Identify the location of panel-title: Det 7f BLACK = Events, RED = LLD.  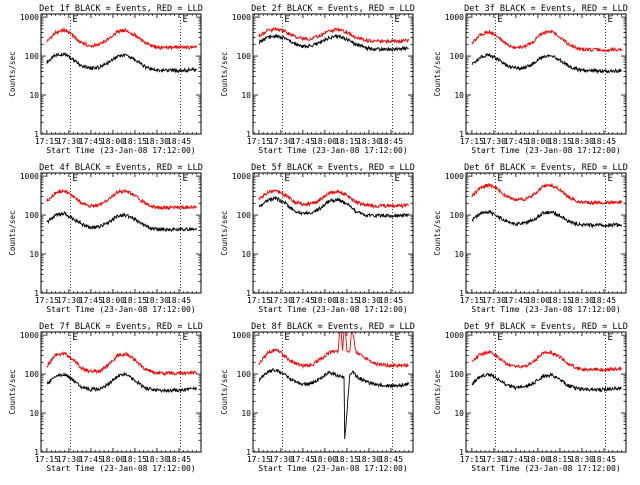
(121, 327).